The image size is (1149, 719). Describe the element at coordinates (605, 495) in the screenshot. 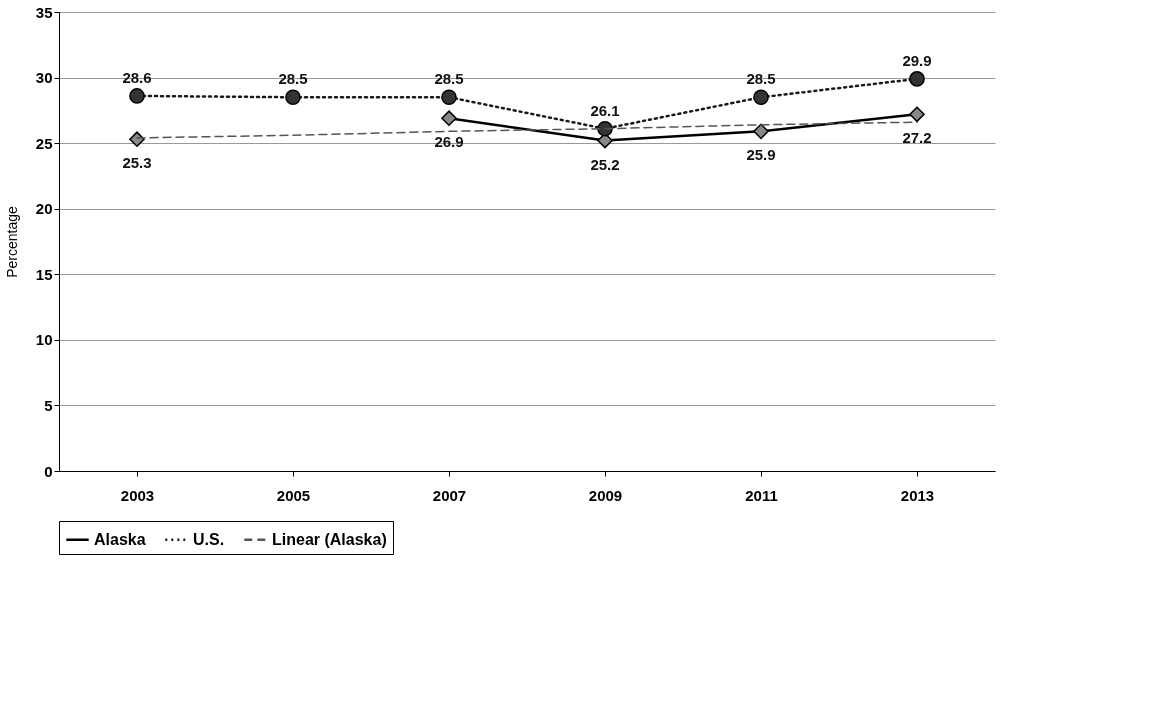

I see `x-tick-label: 2009` at that location.